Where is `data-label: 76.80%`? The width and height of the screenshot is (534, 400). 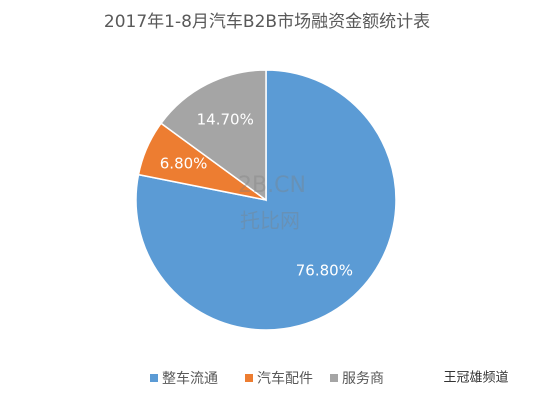 data-label: 76.80% is located at coordinates (324, 271).